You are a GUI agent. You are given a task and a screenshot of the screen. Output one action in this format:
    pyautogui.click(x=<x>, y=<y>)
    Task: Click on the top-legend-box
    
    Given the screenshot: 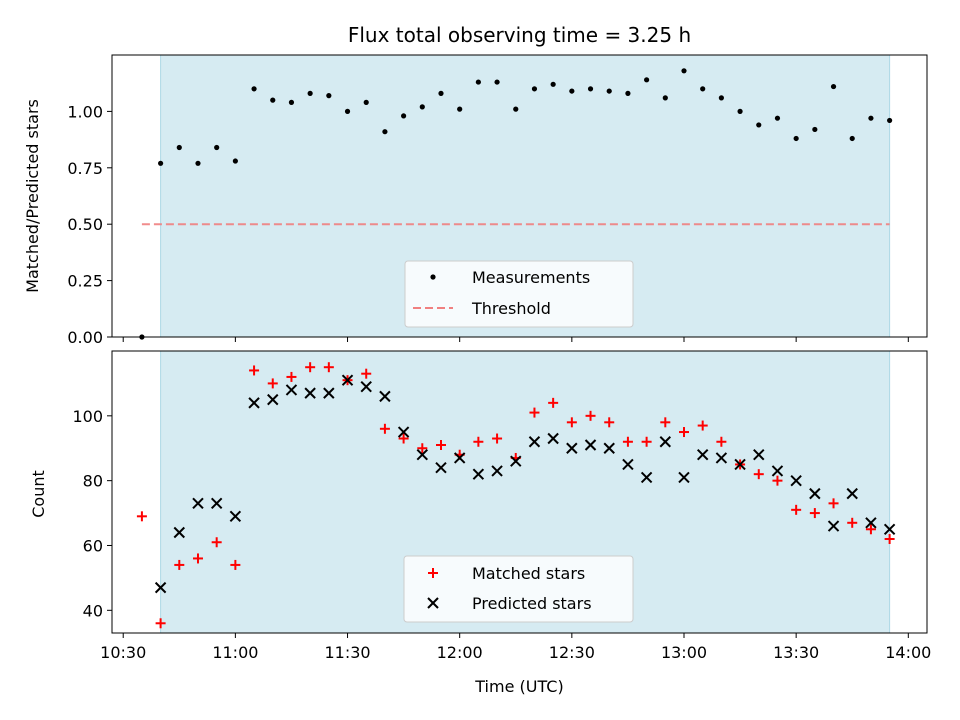 What is the action you would take?
    pyautogui.click(x=519, y=294)
    